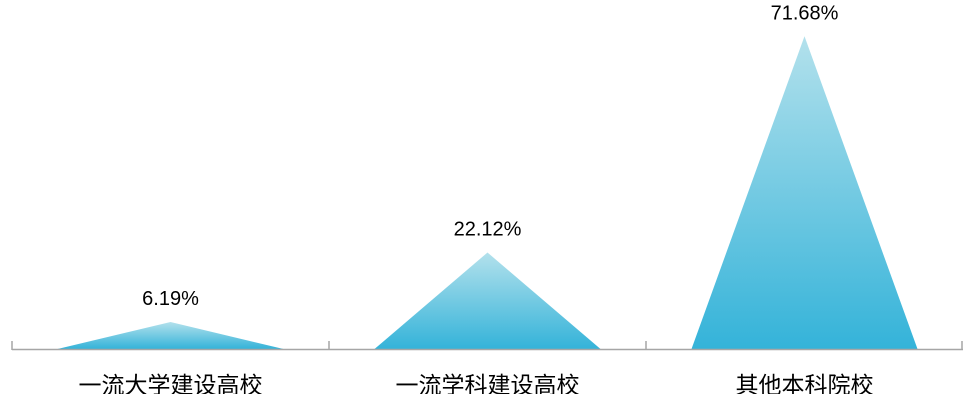 Image resolution: width=963 pixels, height=394 pixels. What do you see at coordinates (487, 346) in the screenshot?
I see `x-axis` at bounding box center [487, 346].